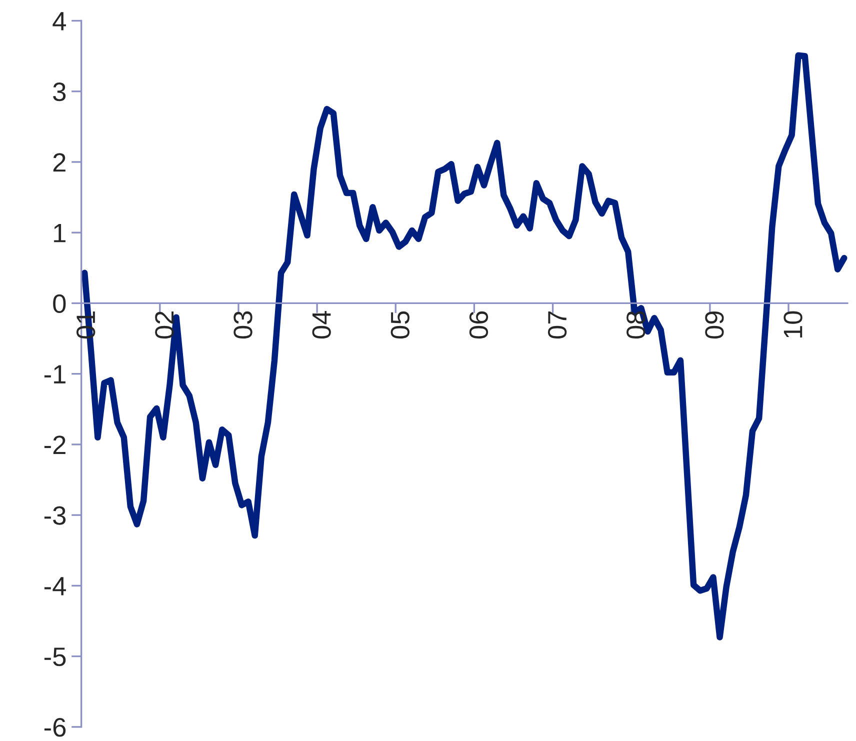  Describe the element at coordinates (60, 233) in the screenshot. I see `y-tick-label: 1` at that location.